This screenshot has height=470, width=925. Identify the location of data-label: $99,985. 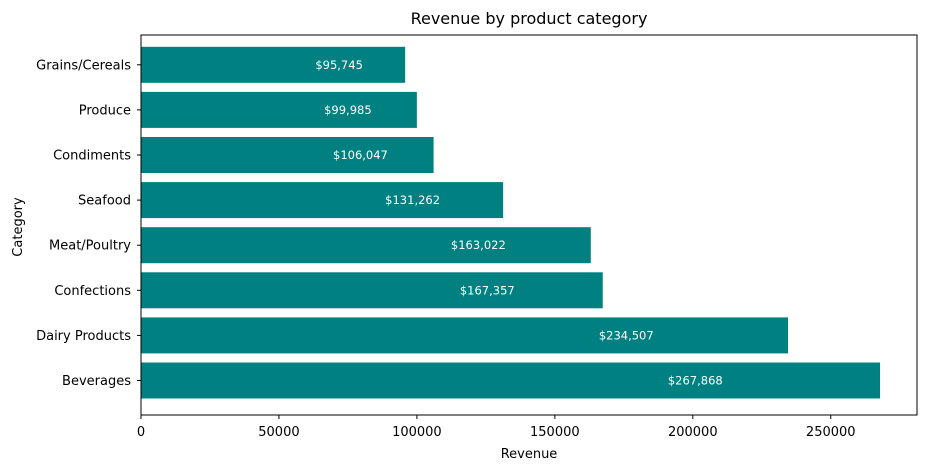
(348, 110).